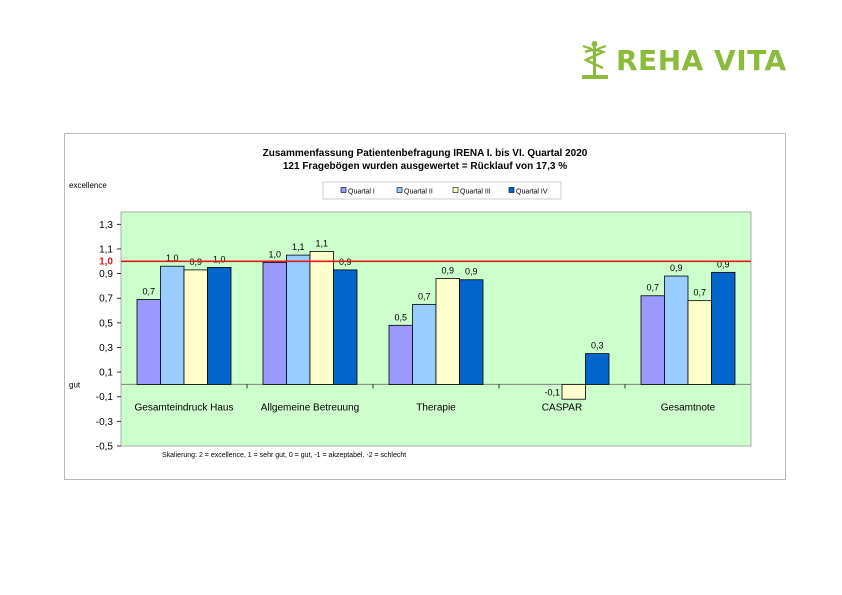  Describe the element at coordinates (552, 392) in the screenshot. I see `data-label: -0,1` at that location.